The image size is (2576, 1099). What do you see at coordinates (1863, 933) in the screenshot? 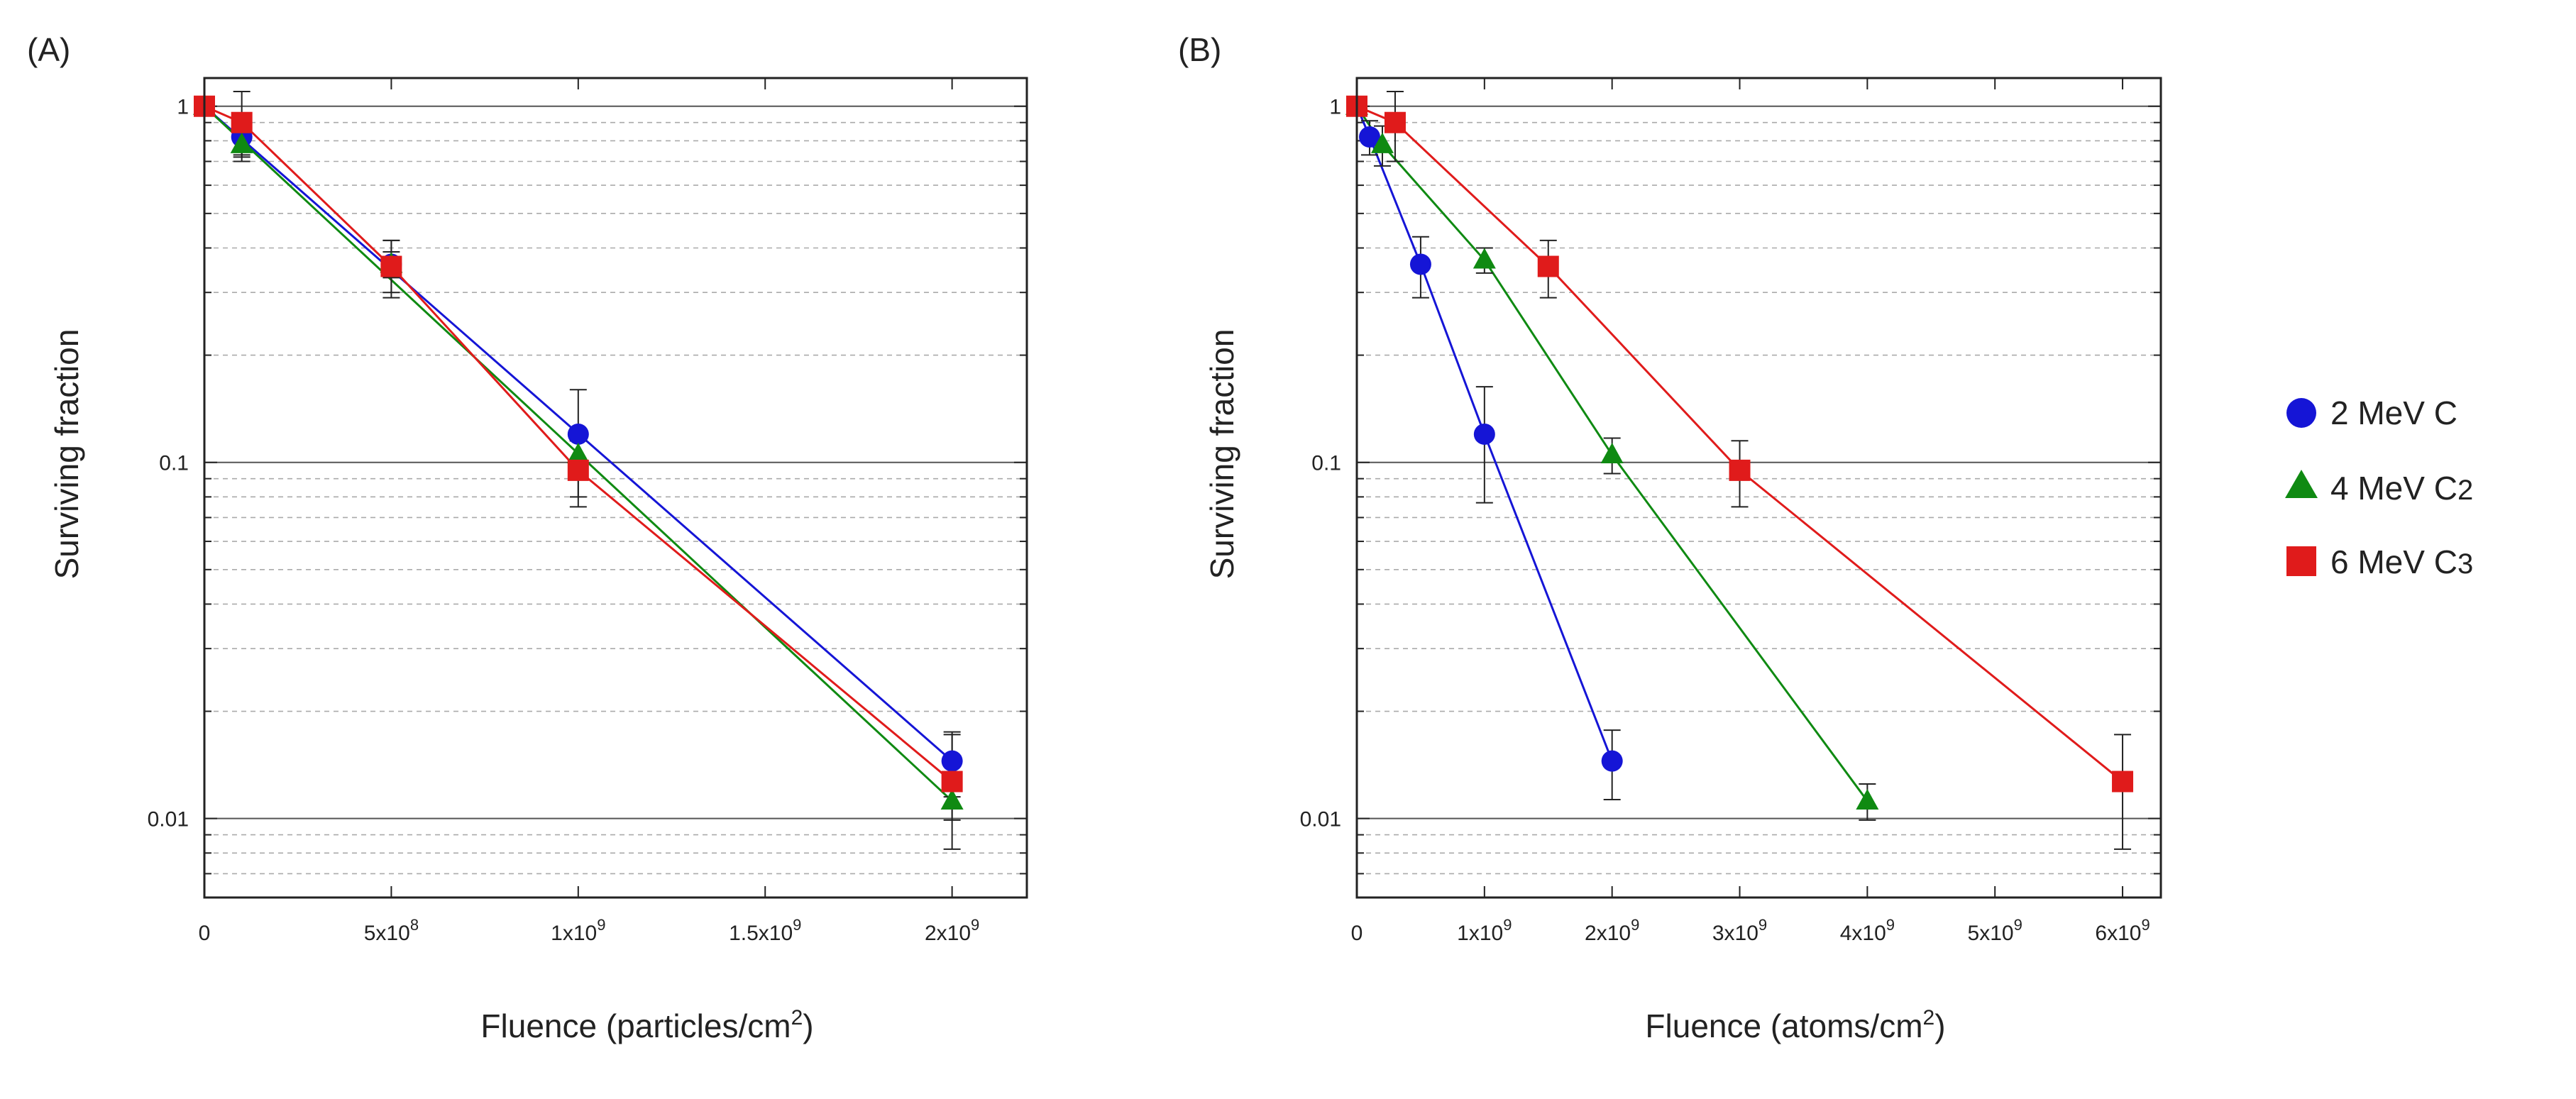
I see `x-tick-label-base: 4x10` at bounding box center [1863, 933].